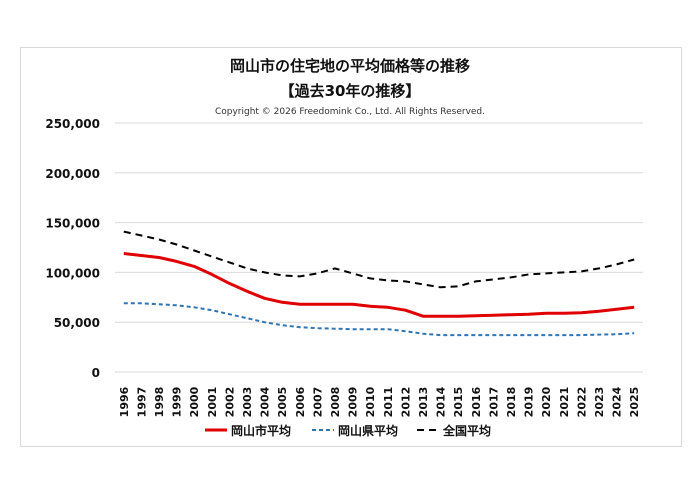 This screenshot has height=495, width=700. Describe the element at coordinates (261, 430) in the screenshot. I see `legend-label: 岡山市平均` at that location.